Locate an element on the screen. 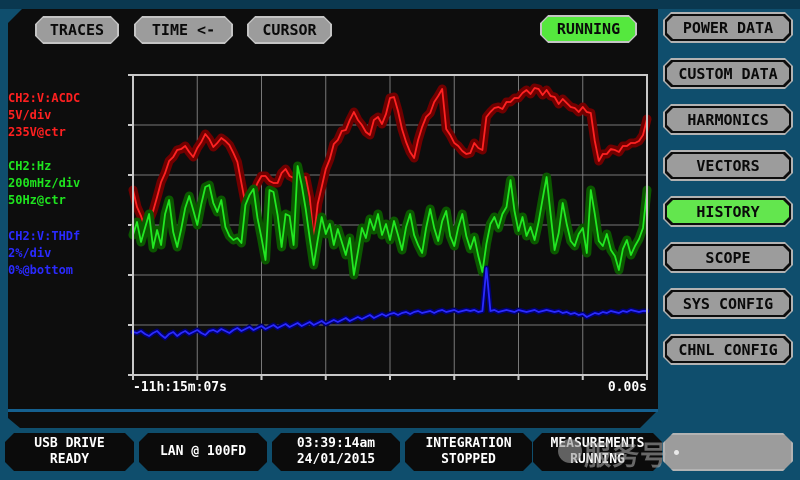  cursor-button: CURSOR is located at coordinates (289, 30).